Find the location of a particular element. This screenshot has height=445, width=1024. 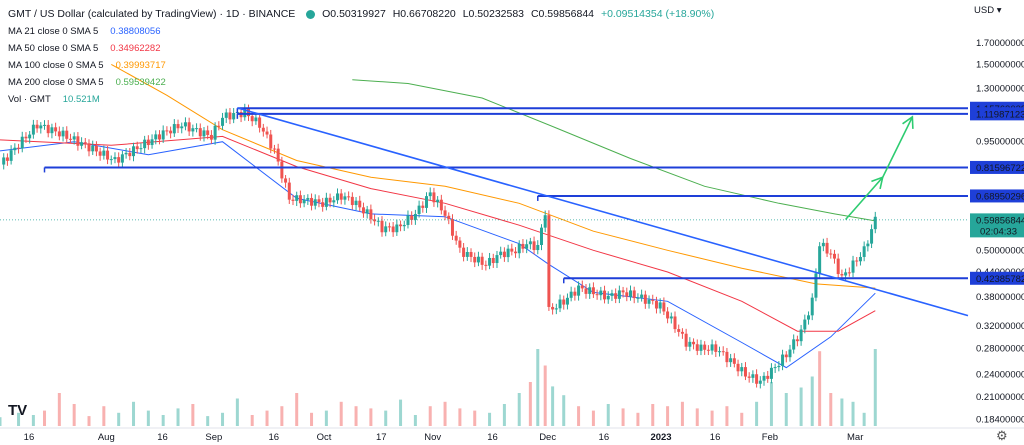

indicator-row: MA 100 close 0 SMA 5 0.39993717 is located at coordinates (363, 65).